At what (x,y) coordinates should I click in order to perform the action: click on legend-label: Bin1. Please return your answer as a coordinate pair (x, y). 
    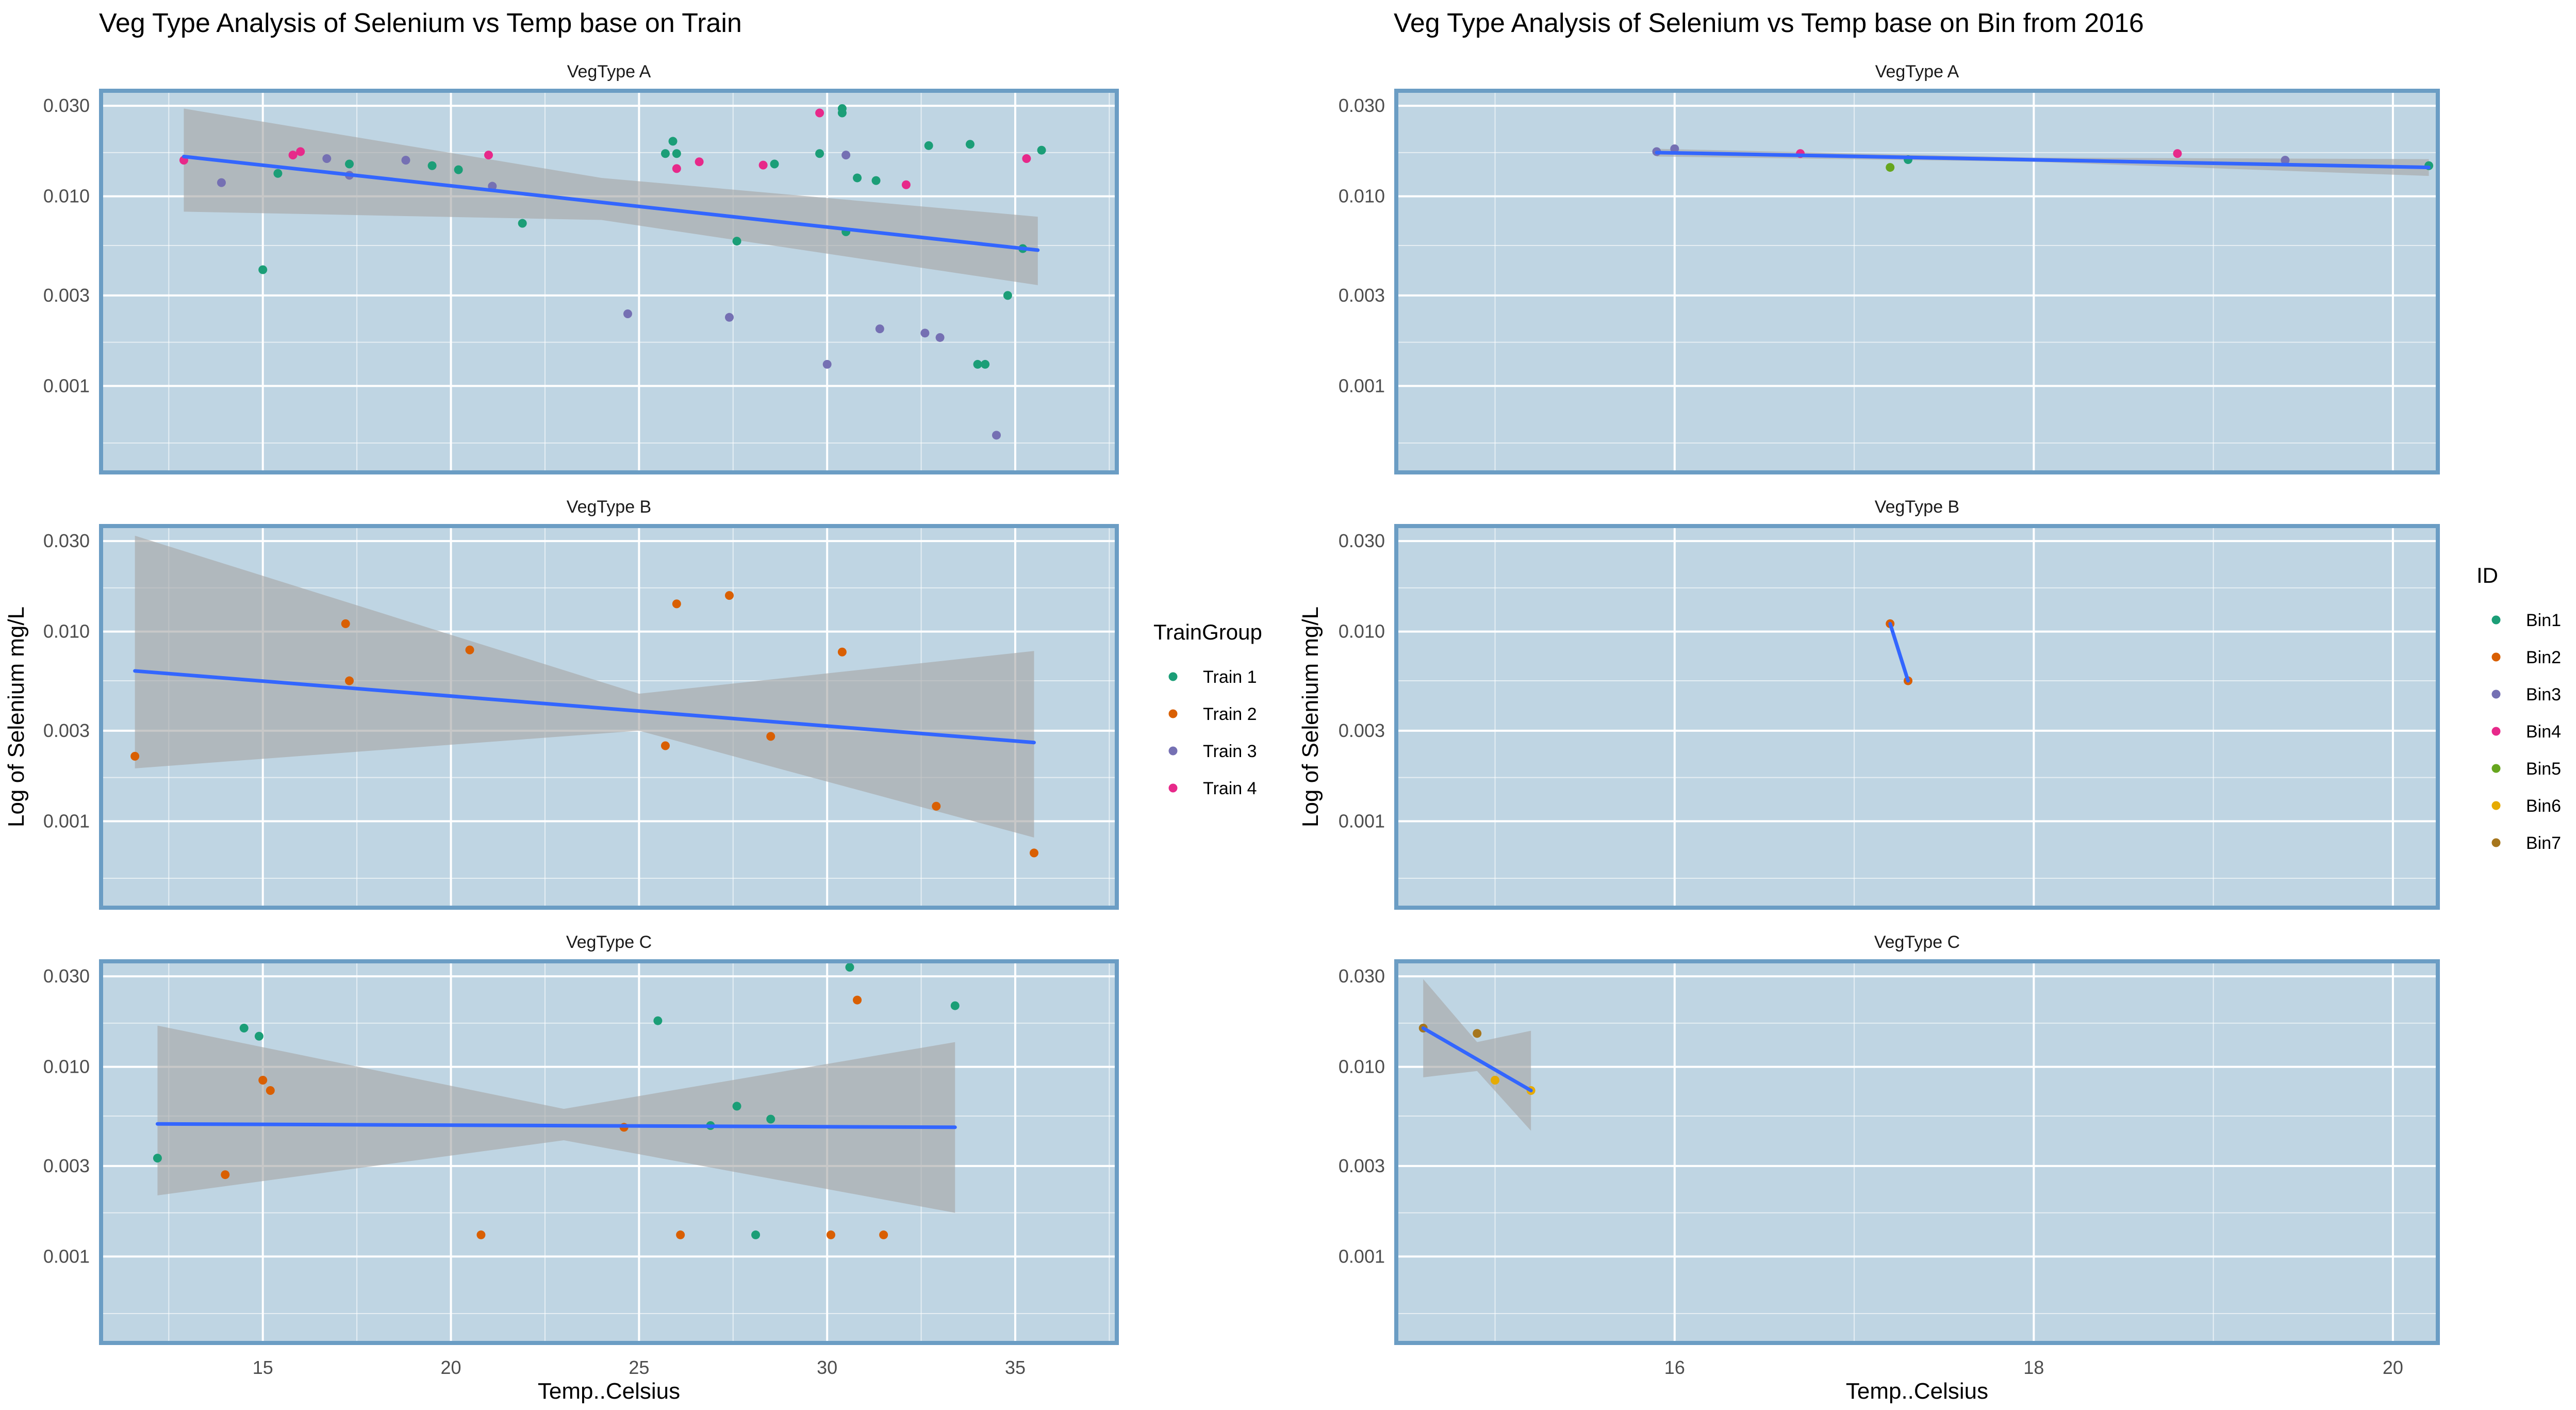
    Looking at the image, I should click on (2543, 621).